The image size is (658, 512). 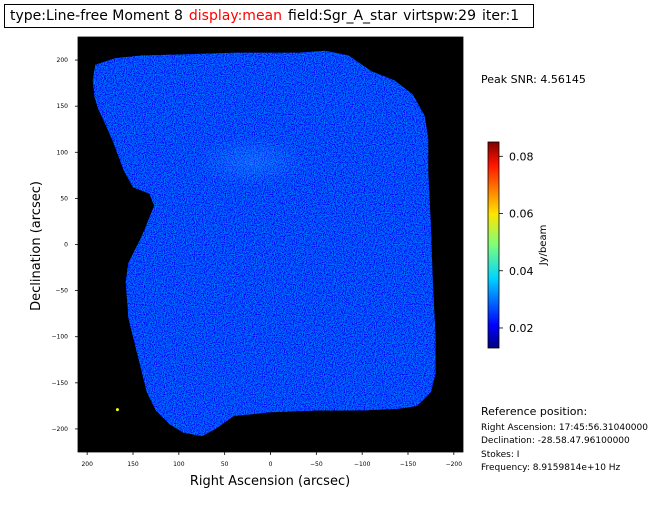 What do you see at coordinates (225, 464) in the screenshot?
I see `x-tick-label: 50` at bounding box center [225, 464].